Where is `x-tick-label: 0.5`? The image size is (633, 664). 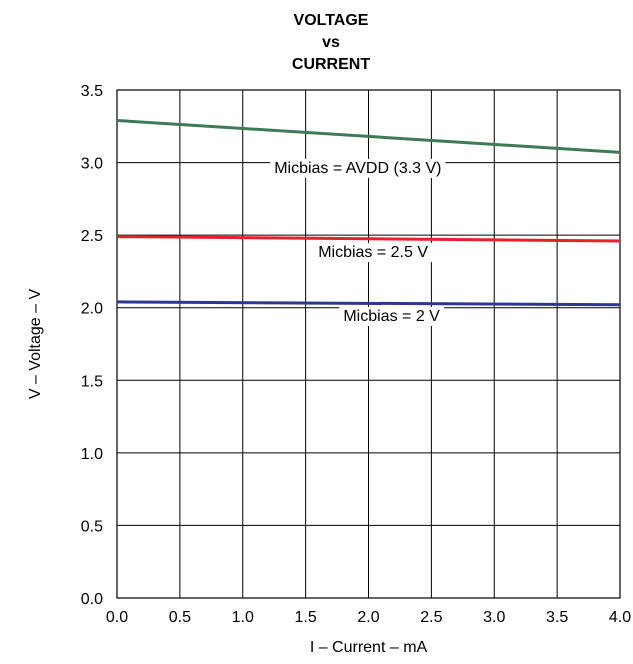 x-tick-label: 0.5 is located at coordinates (180, 617).